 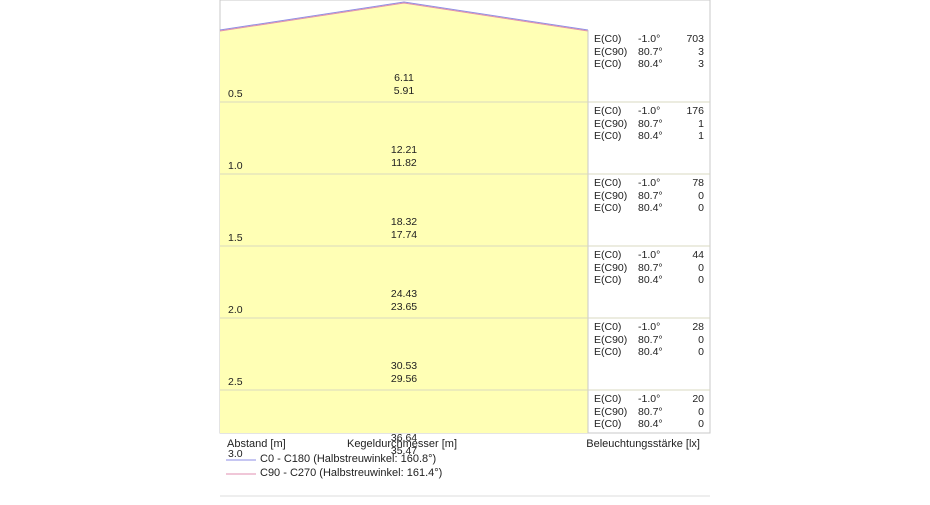 What do you see at coordinates (404, 379) in the screenshot?
I see `diameter-c90: 29.56` at bounding box center [404, 379].